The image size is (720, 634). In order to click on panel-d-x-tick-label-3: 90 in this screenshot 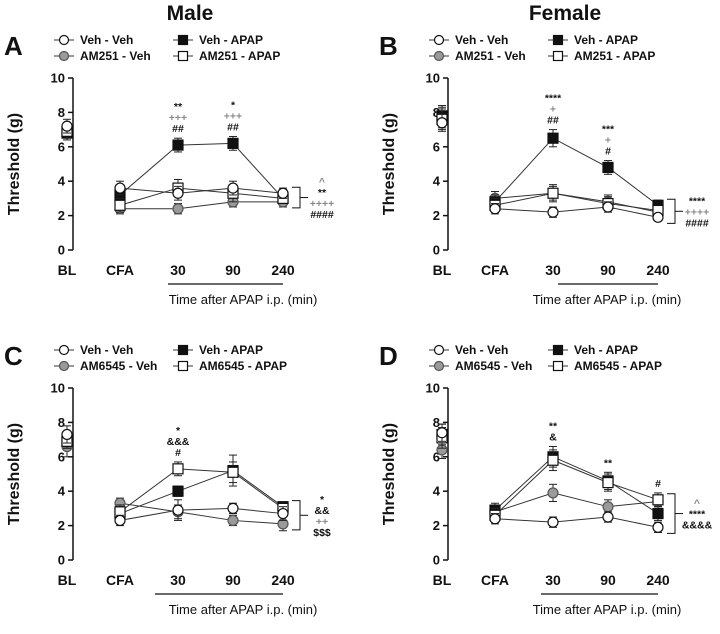, I will do `click(608, 580)`.